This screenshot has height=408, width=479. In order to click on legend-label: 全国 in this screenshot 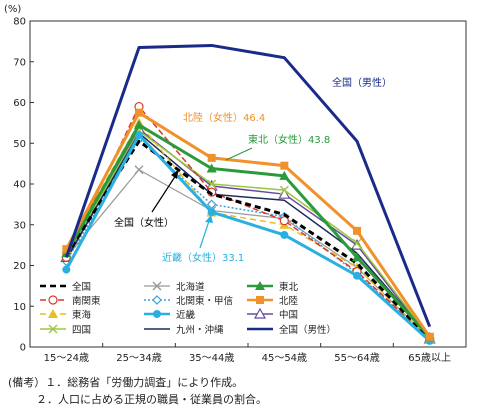, I will do `click(81, 287)`.